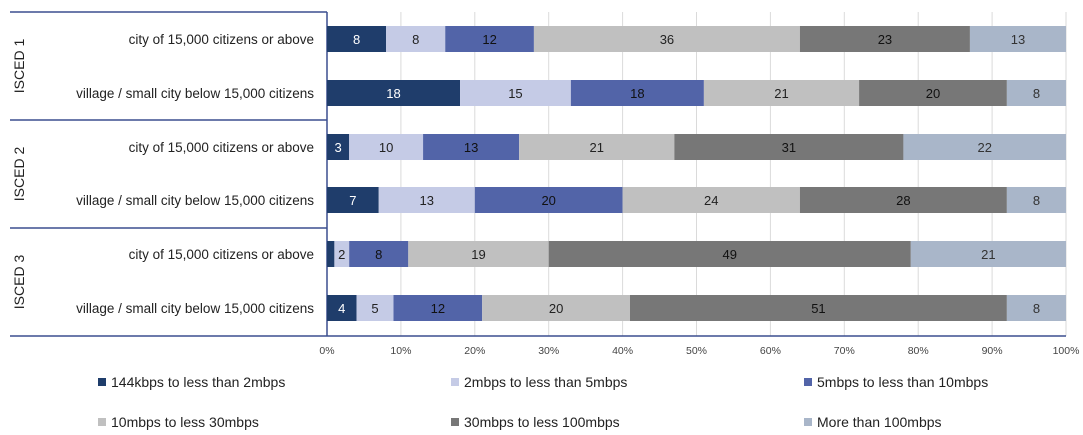 Image resolution: width=1083 pixels, height=435 pixels. What do you see at coordinates (326, 351) in the screenshot?
I see `x-tick-label: 0%` at bounding box center [326, 351].